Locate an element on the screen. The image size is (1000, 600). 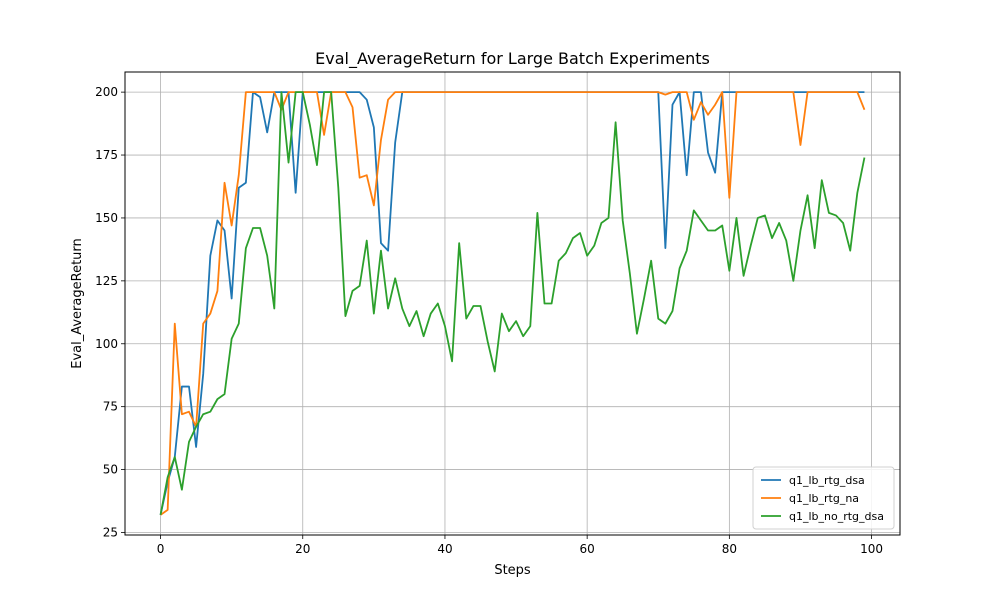
y-tick-label: 150 is located at coordinates (106, 218).